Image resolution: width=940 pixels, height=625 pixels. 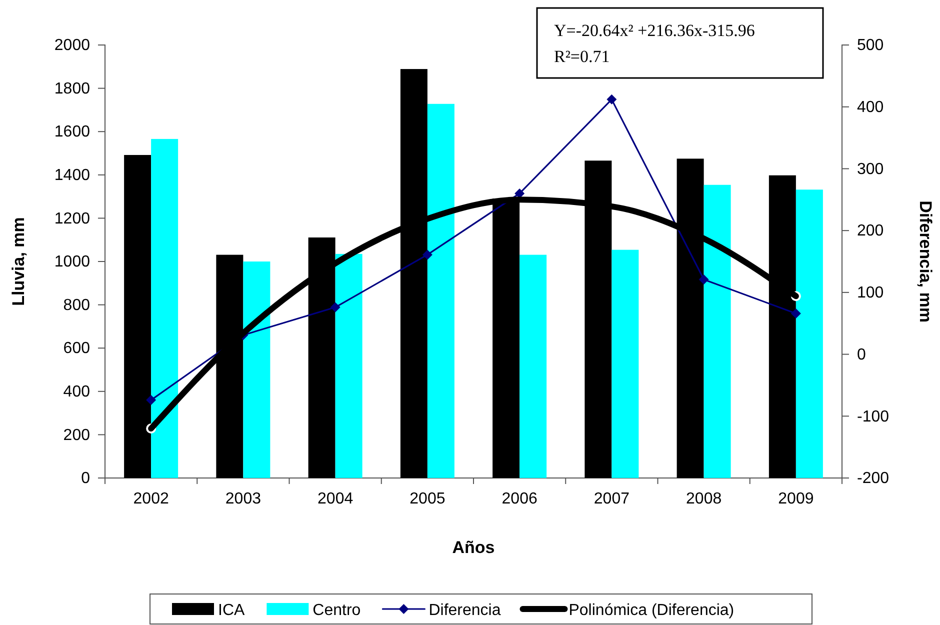 What do you see at coordinates (76, 305) in the screenshot?
I see `y-tick-label: 800` at bounding box center [76, 305].